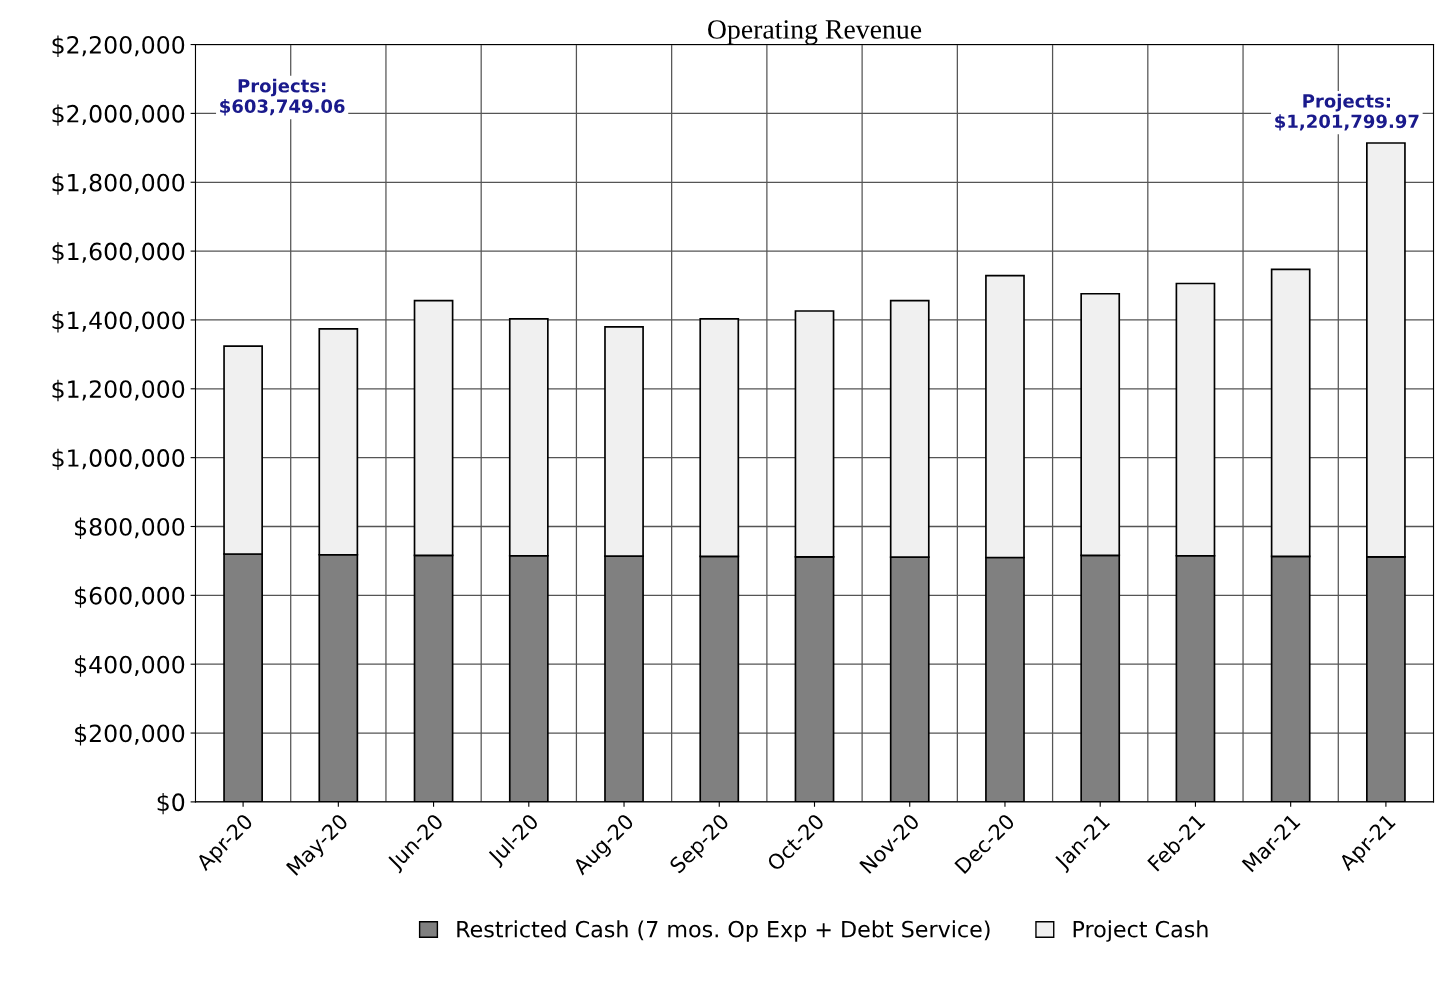 This screenshot has width=1448, height=990. Describe the element at coordinates (118, 46) in the screenshot. I see `y-tick-label: $2,200,000` at that location.